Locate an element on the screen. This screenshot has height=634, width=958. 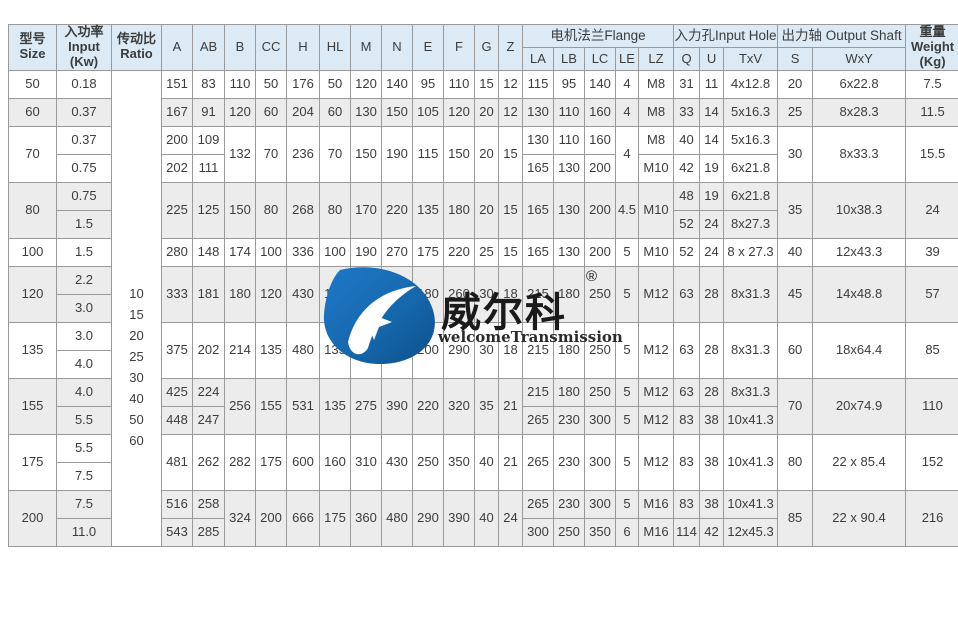
col-header-n: N is located at coordinates (397, 47).